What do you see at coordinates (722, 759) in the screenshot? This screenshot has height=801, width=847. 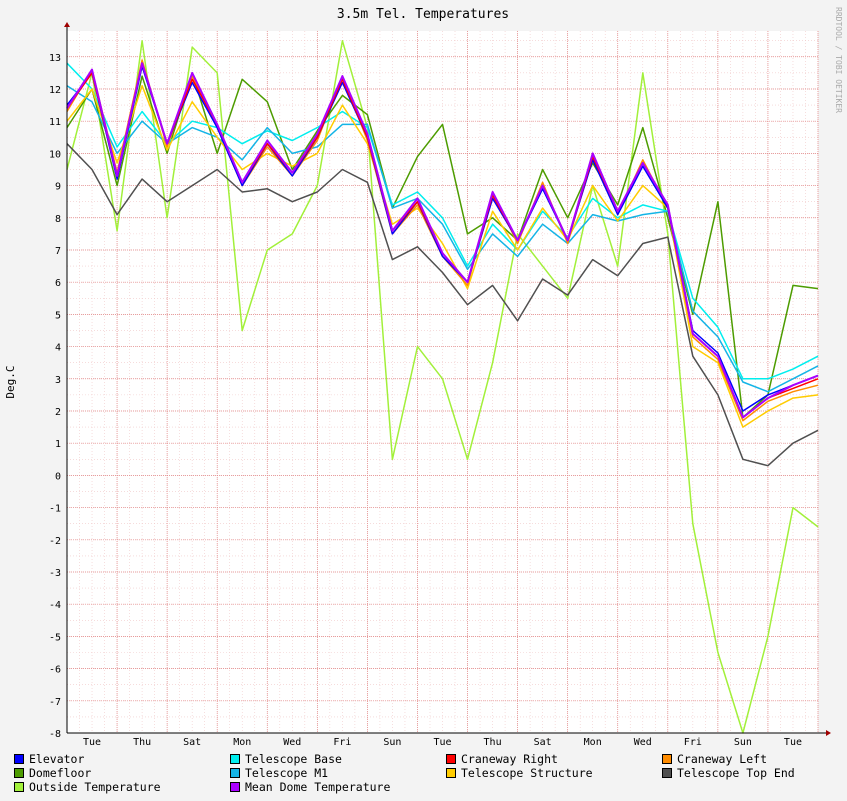 I see `legend-label: Craneway Left` at bounding box center [722, 759].